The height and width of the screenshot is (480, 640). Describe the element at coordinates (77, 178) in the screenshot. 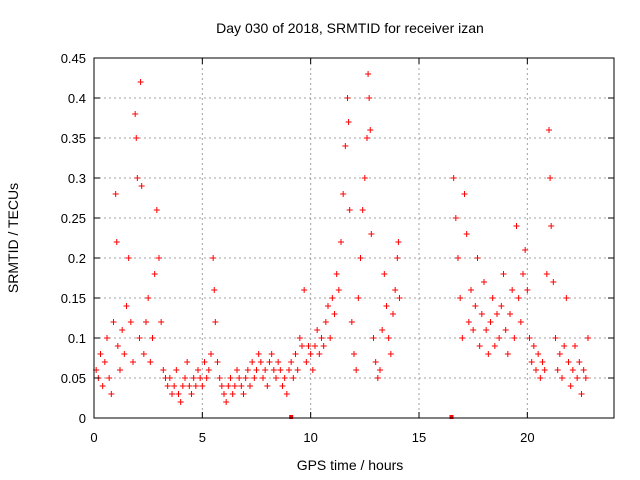

I see `y-tick-label: 0.3` at that location.